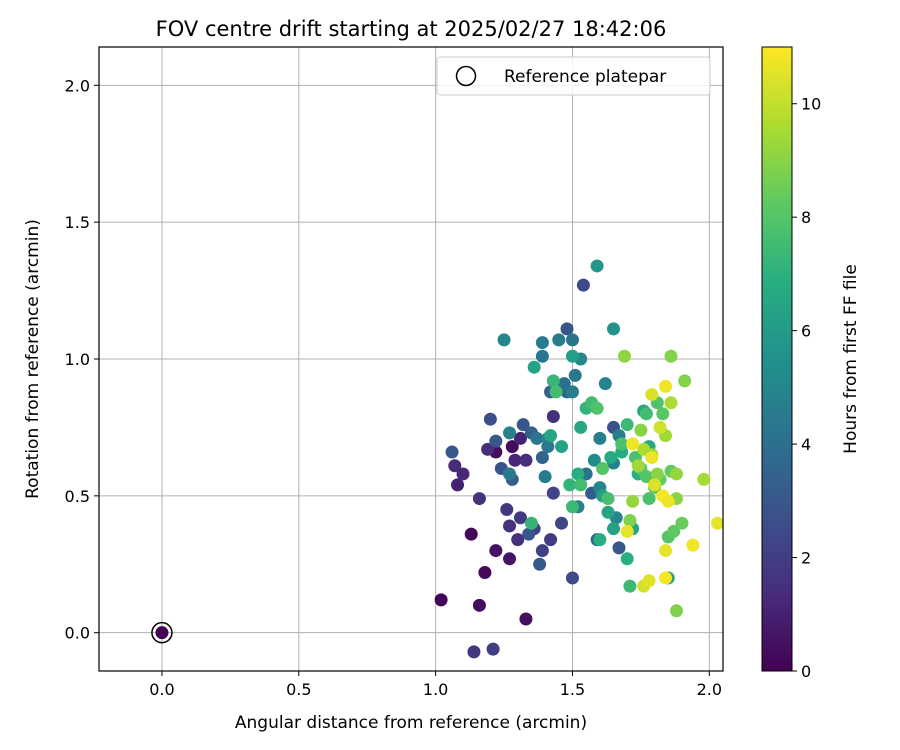 The width and height of the screenshot is (900, 750). What do you see at coordinates (77, 359) in the screenshot?
I see `y-tick-label: 1.0` at bounding box center [77, 359].